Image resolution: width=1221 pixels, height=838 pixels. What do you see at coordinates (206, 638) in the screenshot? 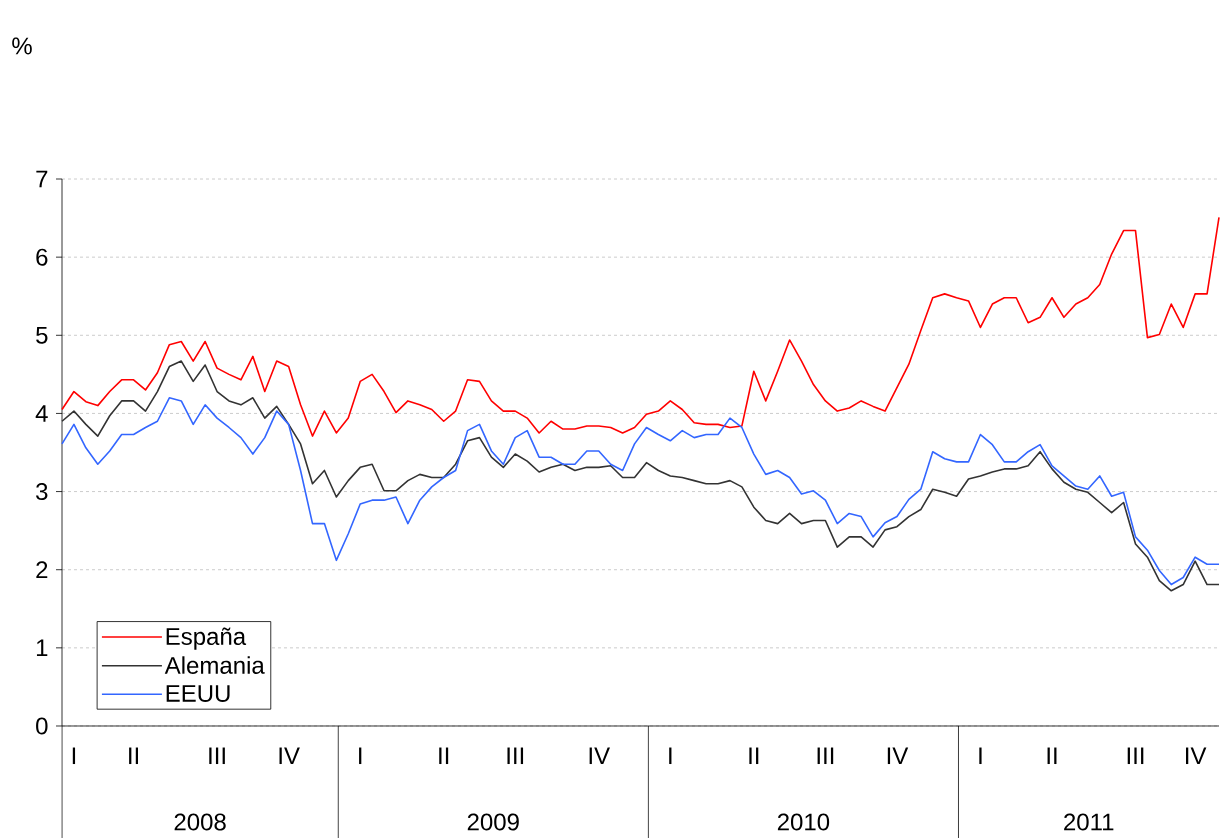
I see `legend-label: España` at bounding box center [206, 638].